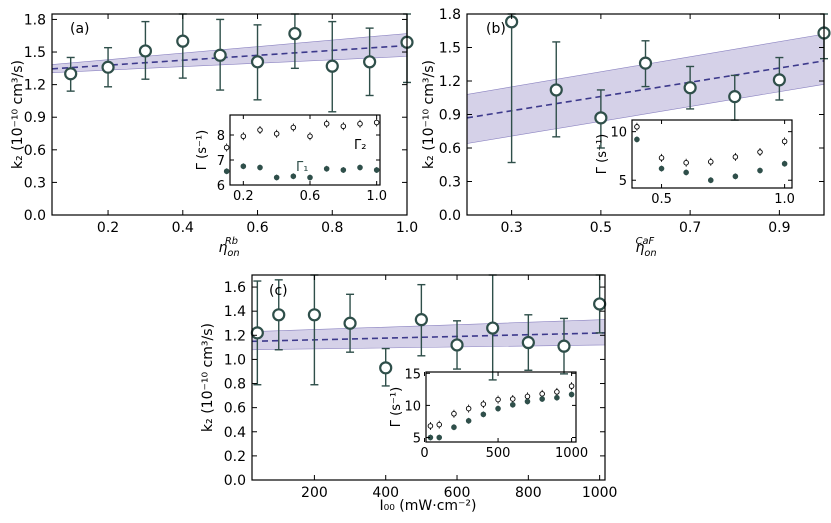 The height and width of the screenshot is (523, 831). What do you see at coordinates (332, 228) in the screenshot?
I see `x-tick-label: 0.8` at bounding box center [332, 228].